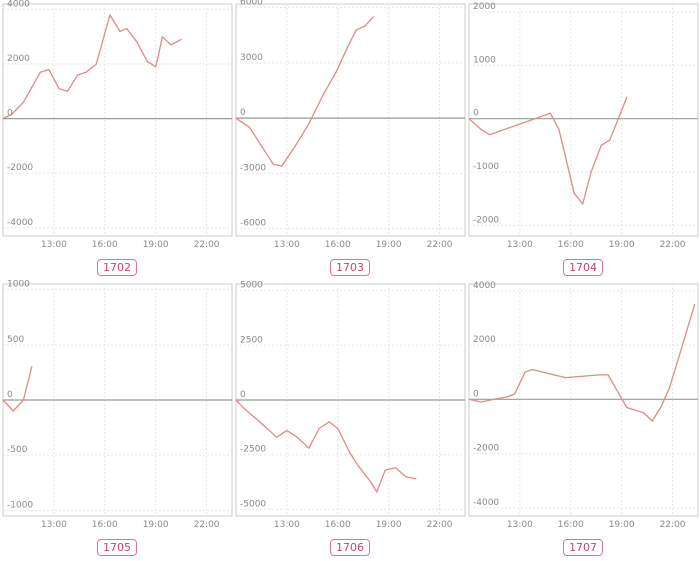 The height and width of the screenshot is (561, 700). I want to click on y-tick-label: -500, so click(17, 450).